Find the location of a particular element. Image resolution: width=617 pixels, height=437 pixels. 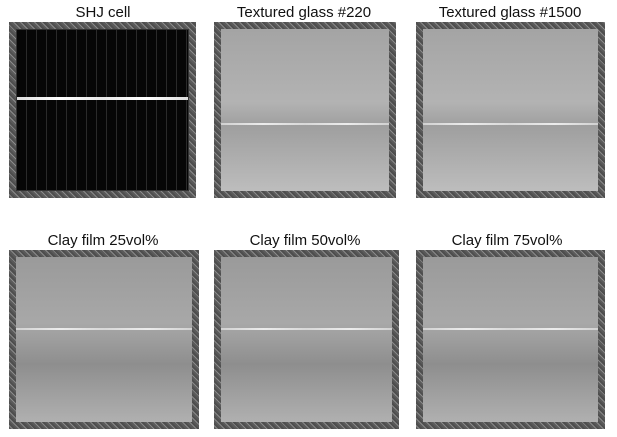

photo-shj-cell is located at coordinates (102, 110).